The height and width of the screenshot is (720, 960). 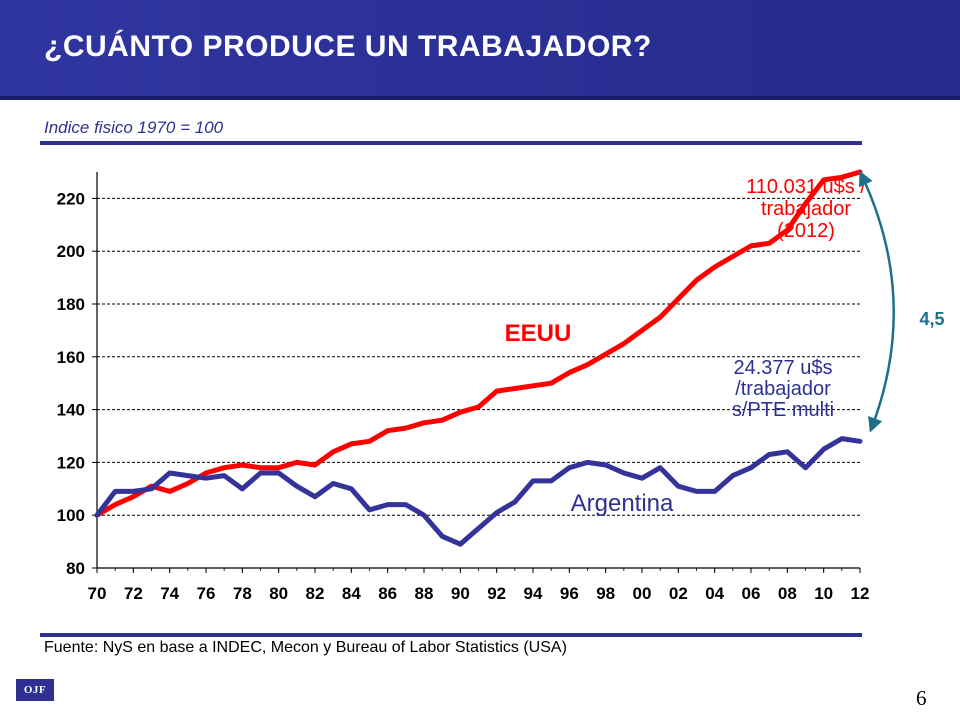 What do you see at coordinates (242, 593) in the screenshot?
I see `x-tick-label: 78` at bounding box center [242, 593].